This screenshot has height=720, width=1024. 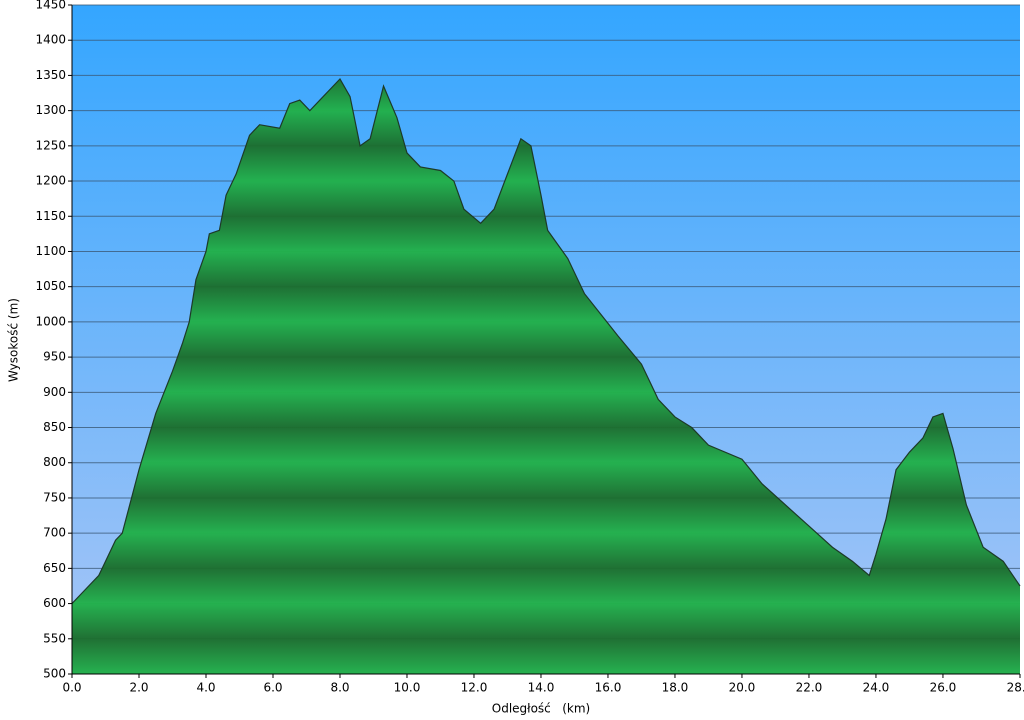 What do you see at coordinates (54, 603) in the screenshot?
I see `y-tick-label: 600` at bounding box center [54, 603].